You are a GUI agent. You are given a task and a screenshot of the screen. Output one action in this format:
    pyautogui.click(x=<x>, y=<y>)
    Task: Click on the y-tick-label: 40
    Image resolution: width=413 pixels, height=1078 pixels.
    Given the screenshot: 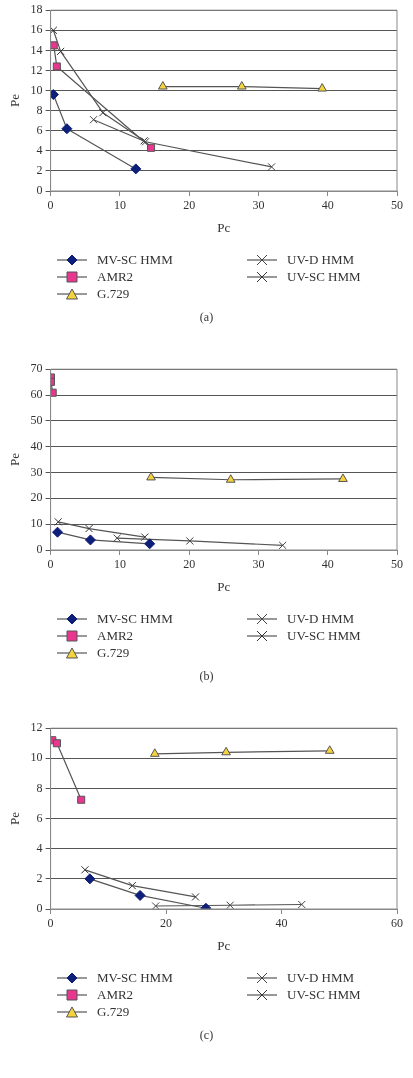 What is the action you would take?
    pyautogui.click(x=36, y=445)
    